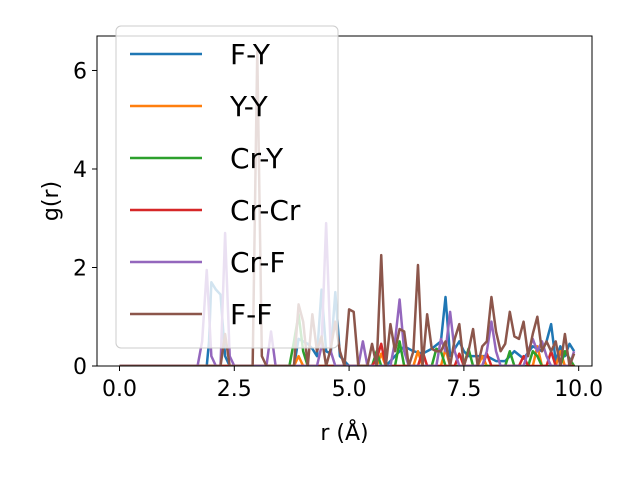 The width and height of the screenshot is (640, 480). What do you see at coordinates (463, 389) in the screenshot?
I see `x-tick-label: 7.5` at bounding box center [463, 389].